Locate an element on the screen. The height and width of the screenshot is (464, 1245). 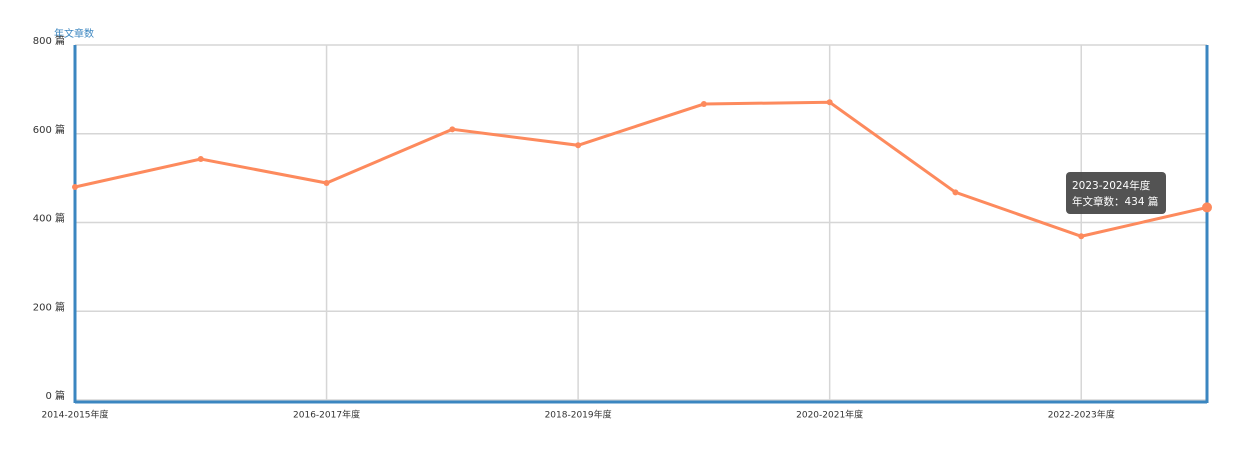
x-tick-label: 2016-2017年度 is located at coordinates (326, 415).